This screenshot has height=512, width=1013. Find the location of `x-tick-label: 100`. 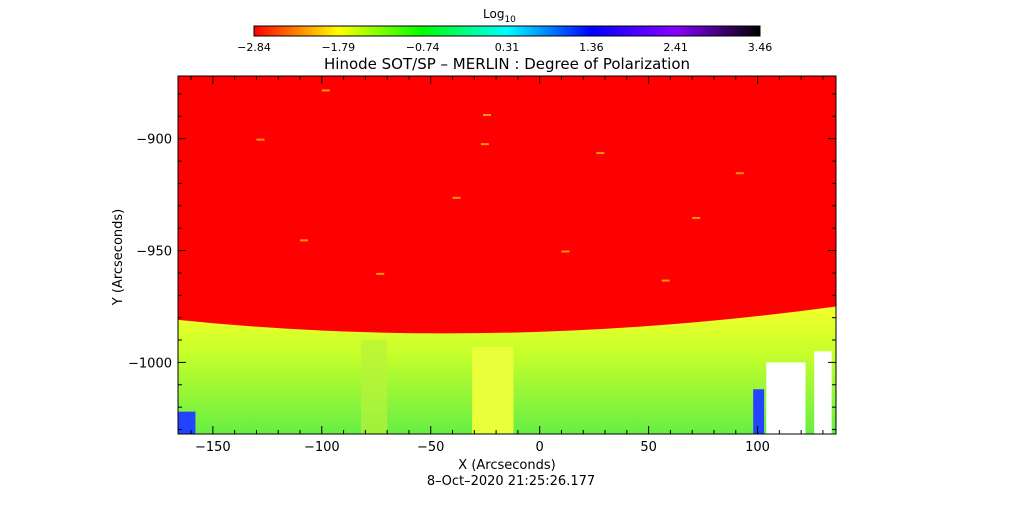

x-tick-label: 100 is located at coordinates (757, 447).